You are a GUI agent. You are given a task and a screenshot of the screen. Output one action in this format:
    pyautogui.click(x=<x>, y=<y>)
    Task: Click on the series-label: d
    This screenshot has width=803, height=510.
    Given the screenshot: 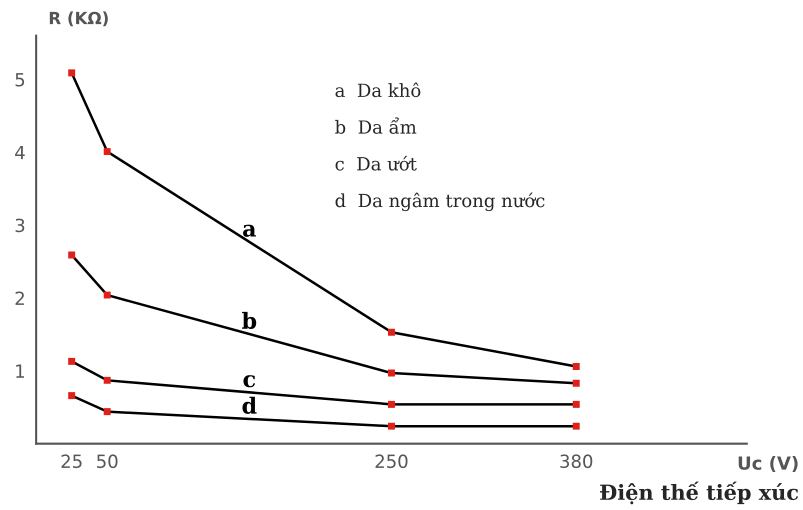 What is the action you would take?
    pyautogui.click(x=249, y=405)
    